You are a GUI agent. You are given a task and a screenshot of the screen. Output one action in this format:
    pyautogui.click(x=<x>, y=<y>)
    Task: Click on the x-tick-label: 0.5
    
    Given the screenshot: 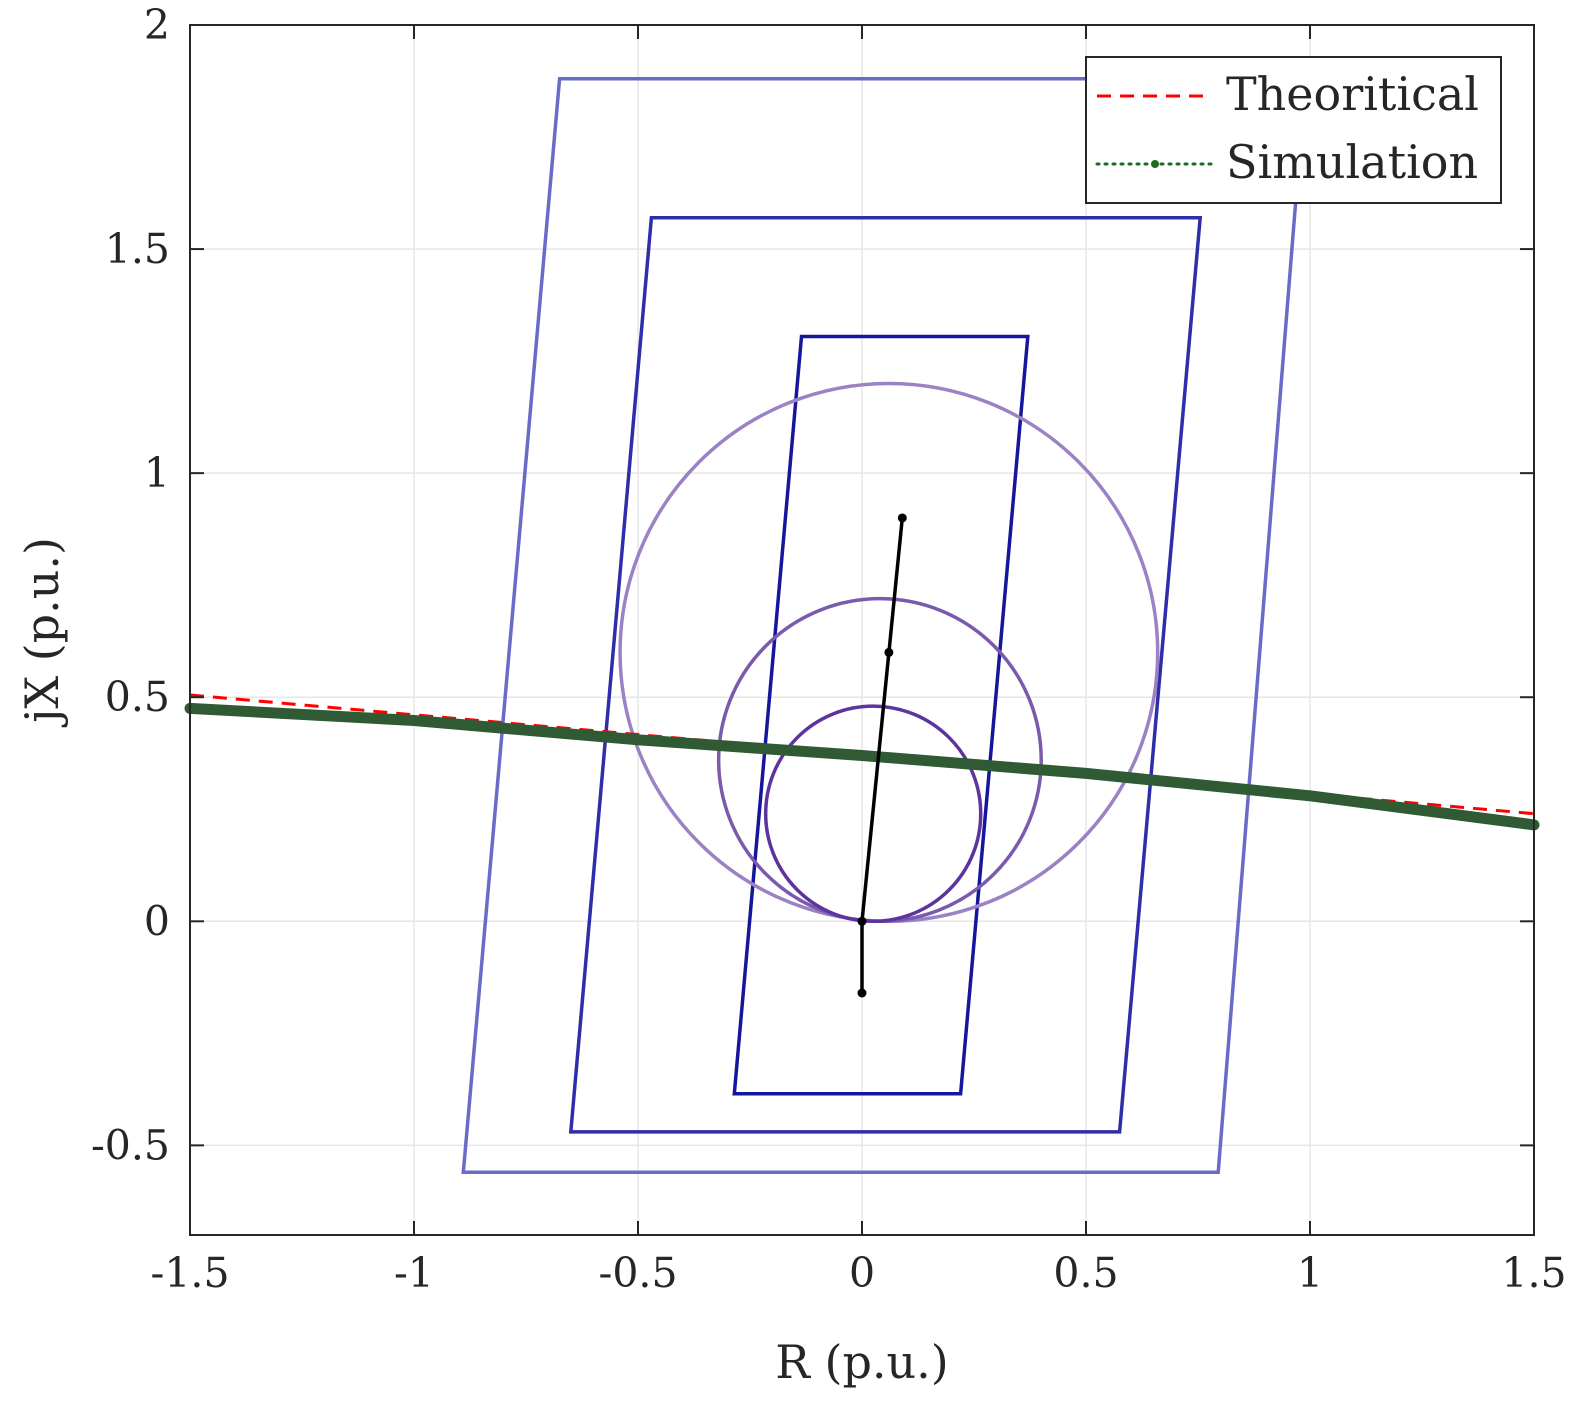 What is the action you would take?
    pyautogui.click(x=1085, y=1273)
    